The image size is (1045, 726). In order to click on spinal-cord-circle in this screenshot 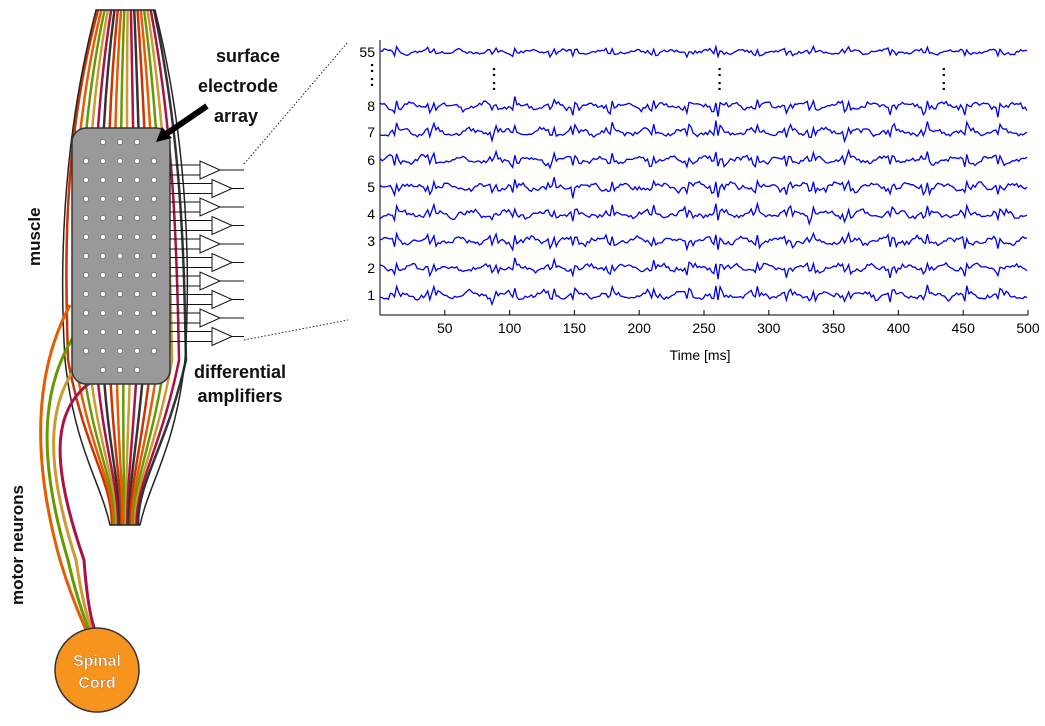, I will do `click(97, 670)`.